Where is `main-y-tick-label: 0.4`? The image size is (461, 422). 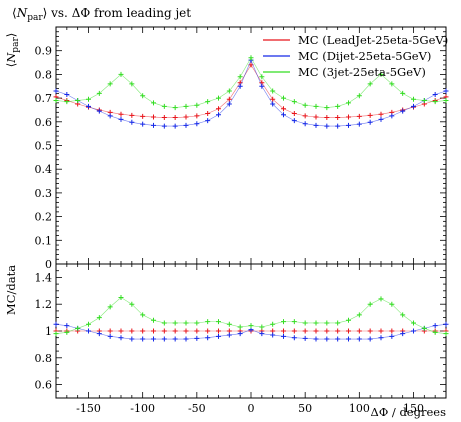 main-y-tick-label: 0.4 is located at coordinates (44, 169).